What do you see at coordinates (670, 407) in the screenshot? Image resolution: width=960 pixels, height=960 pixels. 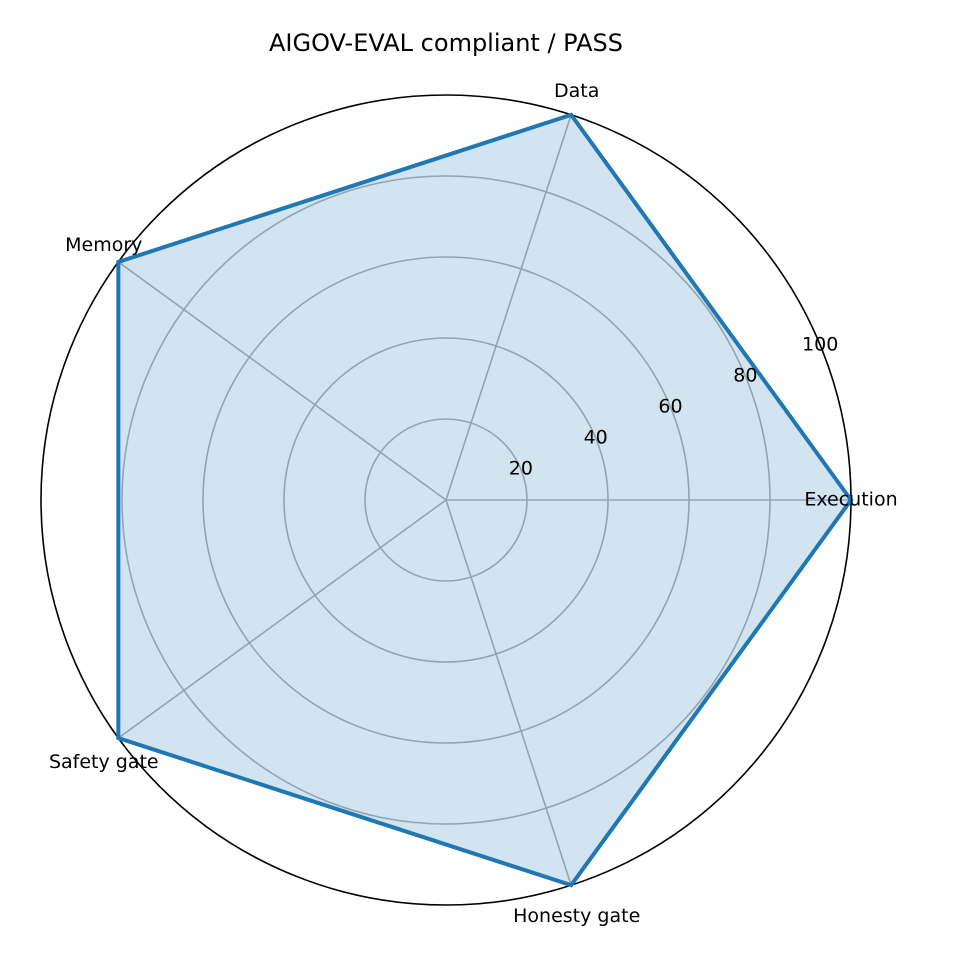 I see `radial-tick-label: 60` at bounding box center [670, 407].